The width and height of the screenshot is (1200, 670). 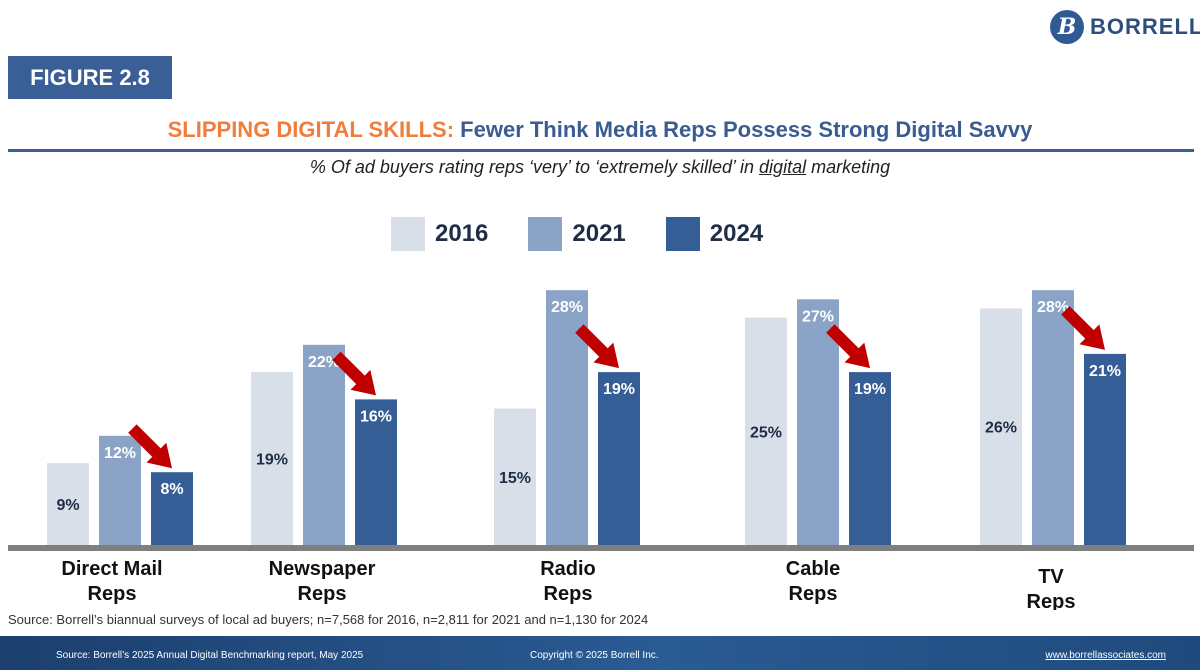 What do you see at coordinates (1105, 449) in the screenshot?
I see `bar-tv-2024` at bounding box center [1105, 449].